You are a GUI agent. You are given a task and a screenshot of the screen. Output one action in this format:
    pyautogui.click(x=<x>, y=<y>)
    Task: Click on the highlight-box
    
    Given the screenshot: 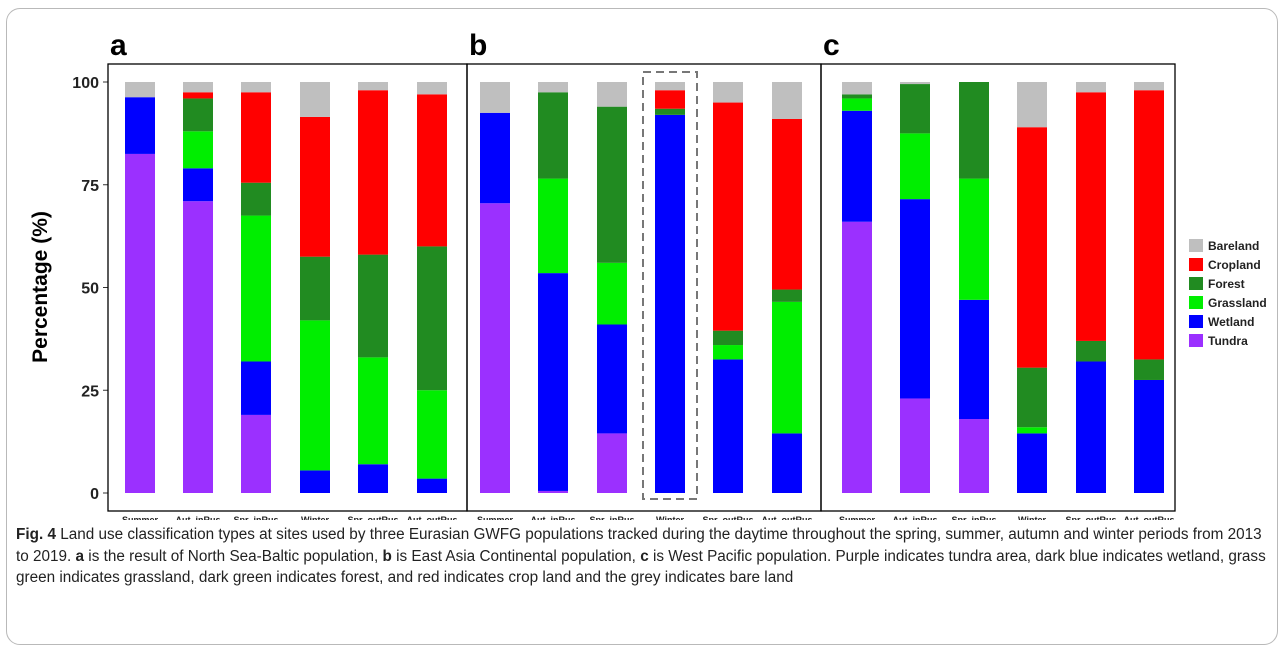 What is the action you would take?
    pyautogui.click(x=670, y=285)
    